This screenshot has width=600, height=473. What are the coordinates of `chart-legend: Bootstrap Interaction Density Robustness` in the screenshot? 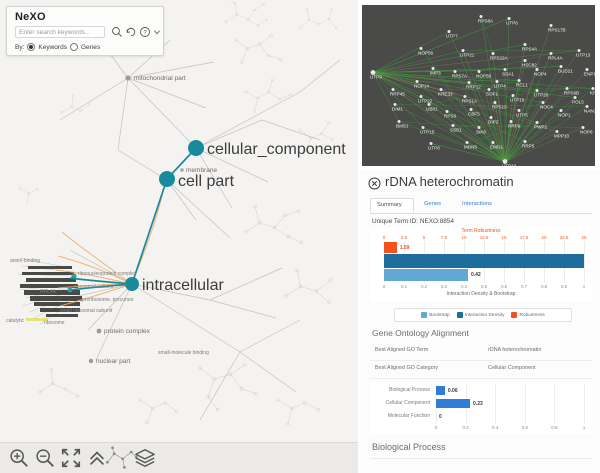 It's located at (483, 315).